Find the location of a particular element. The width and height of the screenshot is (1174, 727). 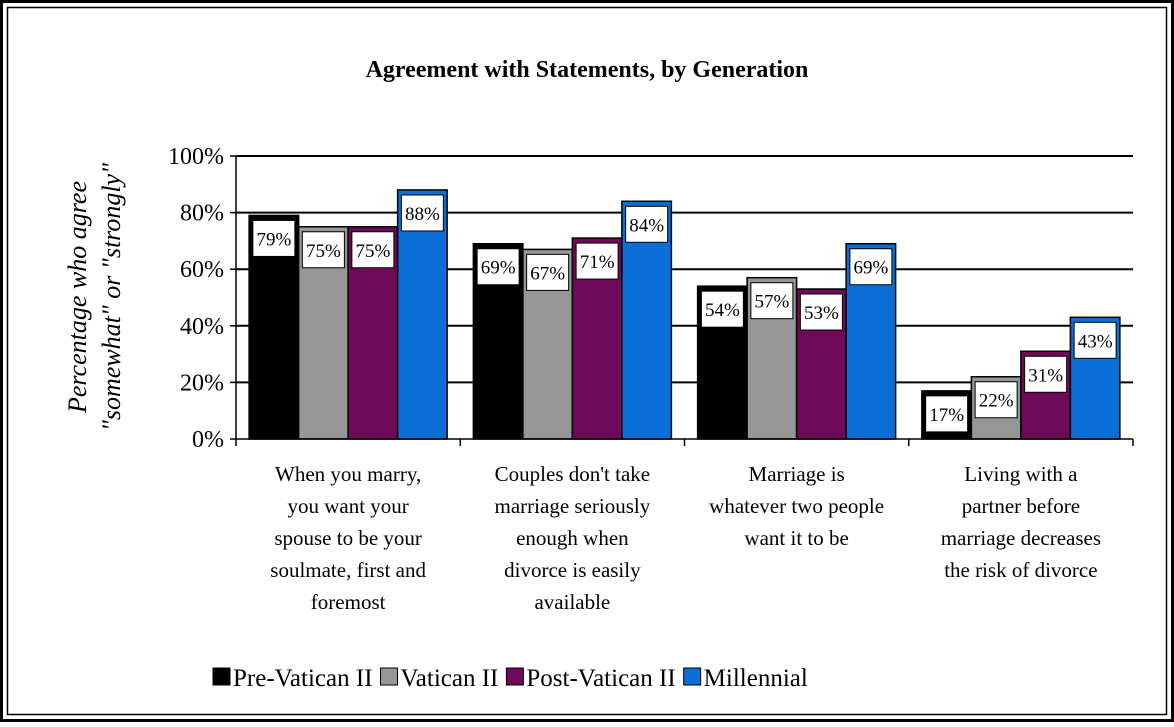

data-label: 22% is located at coordinates (996, 401).